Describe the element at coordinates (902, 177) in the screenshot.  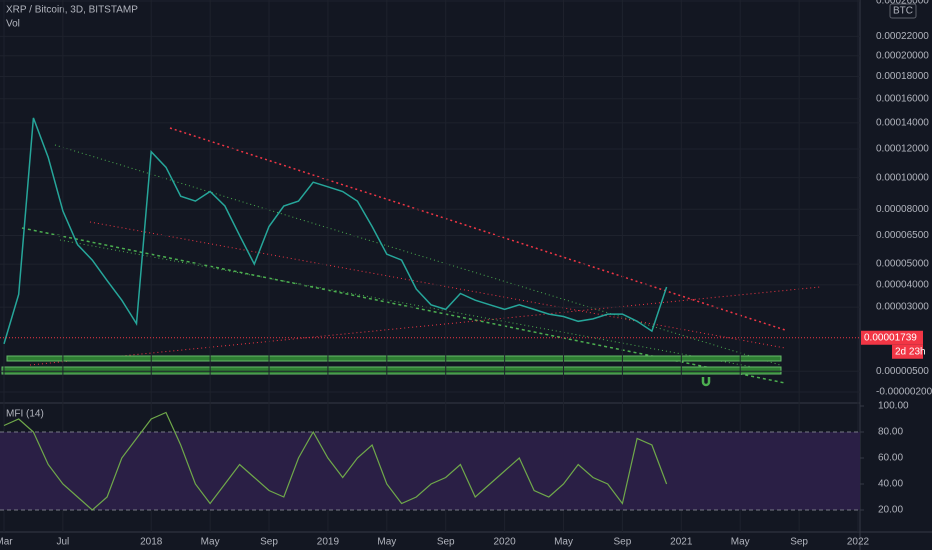
I see `y-tick-label: 0.00010000` at that location.